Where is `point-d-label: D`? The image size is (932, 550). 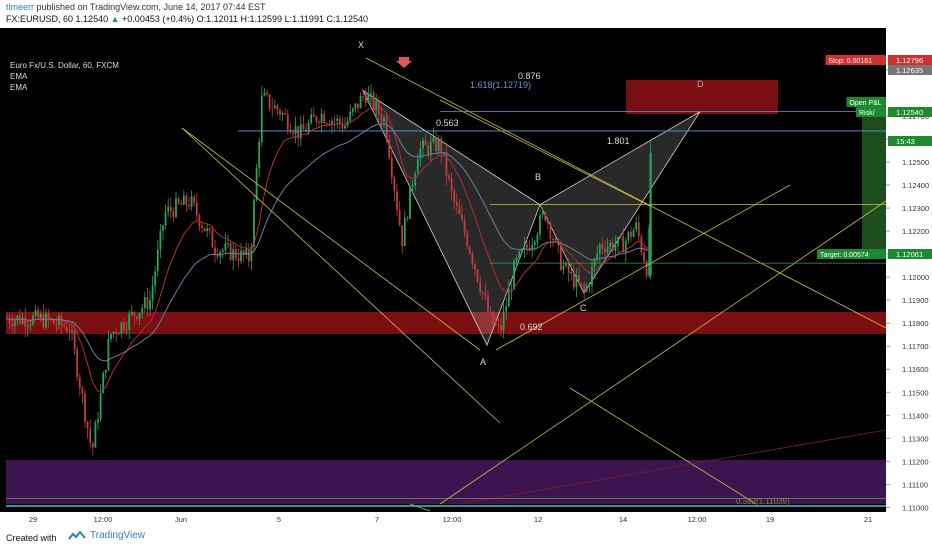 point-d-label: D is located at coordinates (700, 84).